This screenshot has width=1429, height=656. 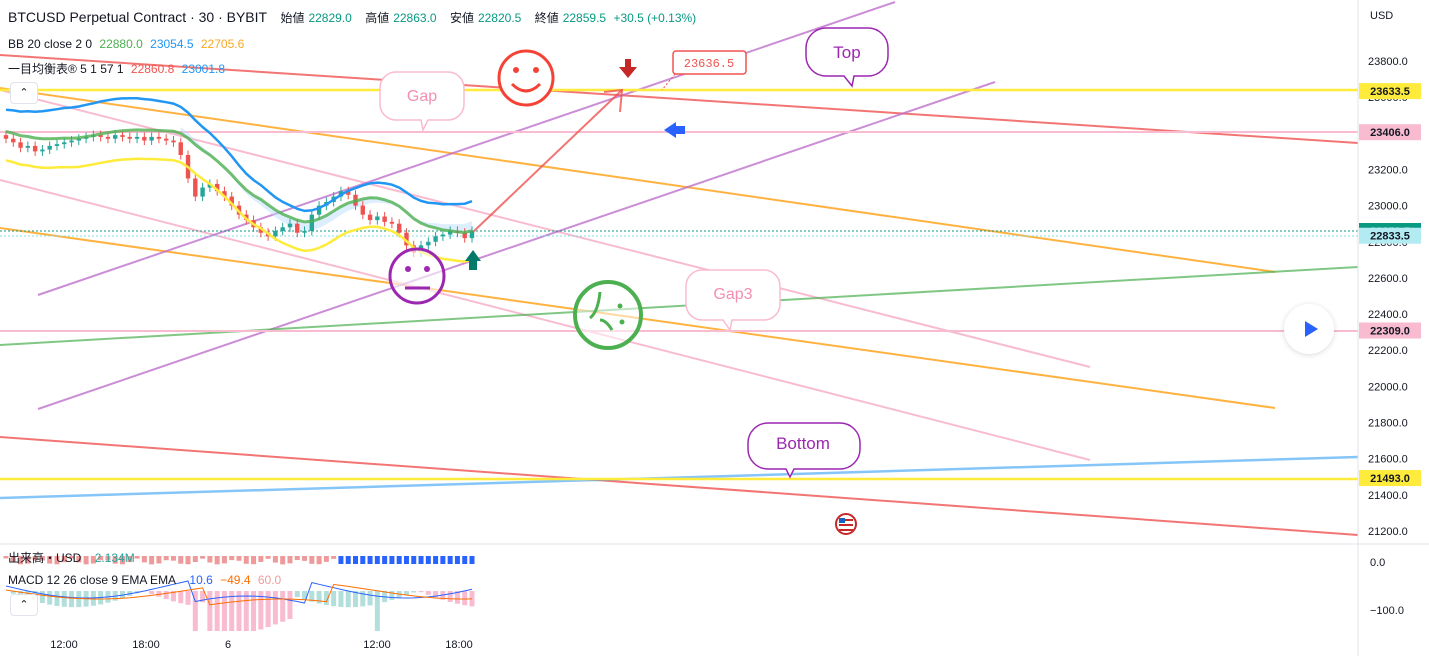 What do you see at coordinates (526, 78) in the screenshot?
I see `happy-face-icon` at bounding box center [526, 78].